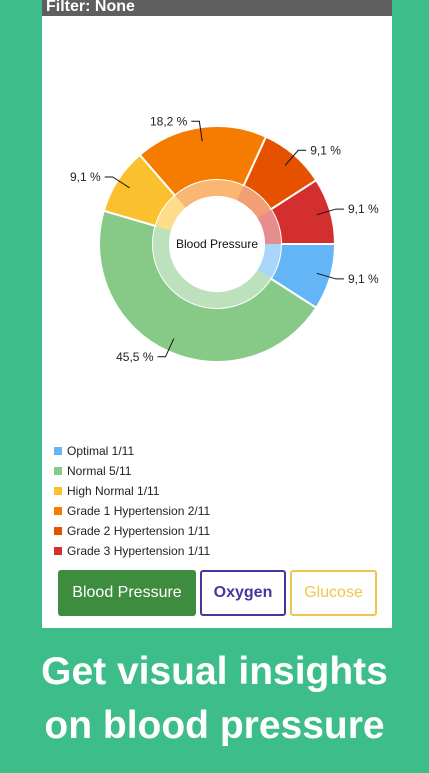 This screenshot has height=773, width=429. I want to click on legend-label: Optimal 1/11, so click(101, 451).